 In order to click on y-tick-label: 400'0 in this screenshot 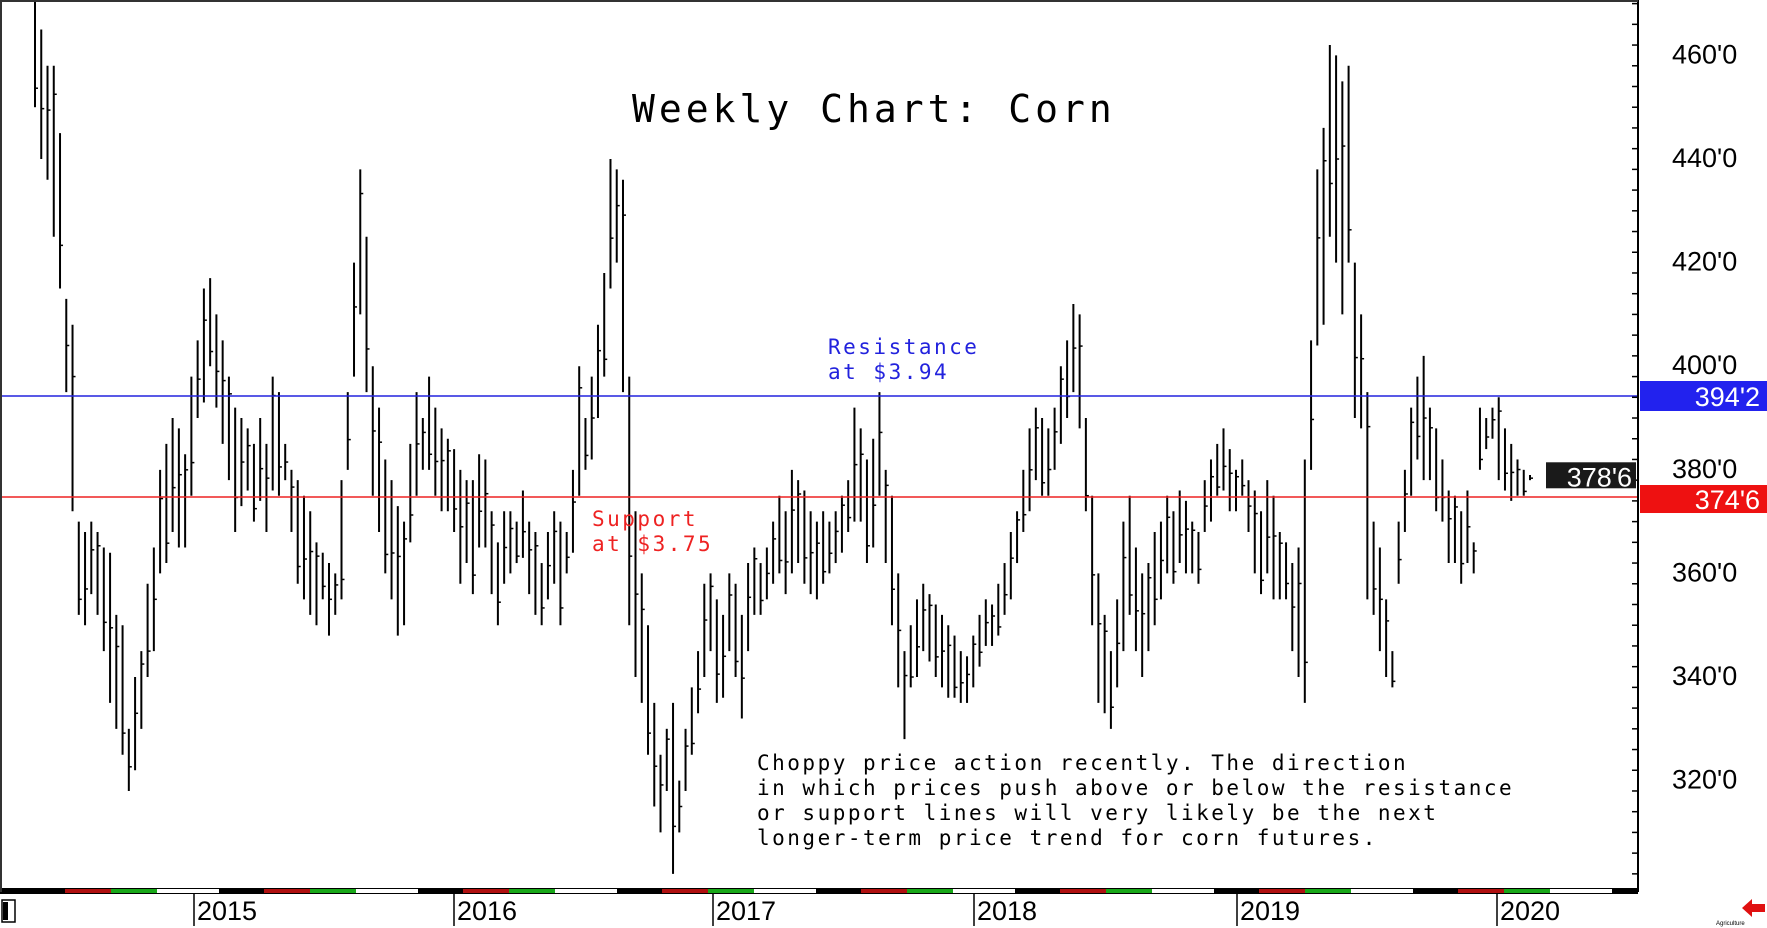, I will do `click(1704, 365)`.